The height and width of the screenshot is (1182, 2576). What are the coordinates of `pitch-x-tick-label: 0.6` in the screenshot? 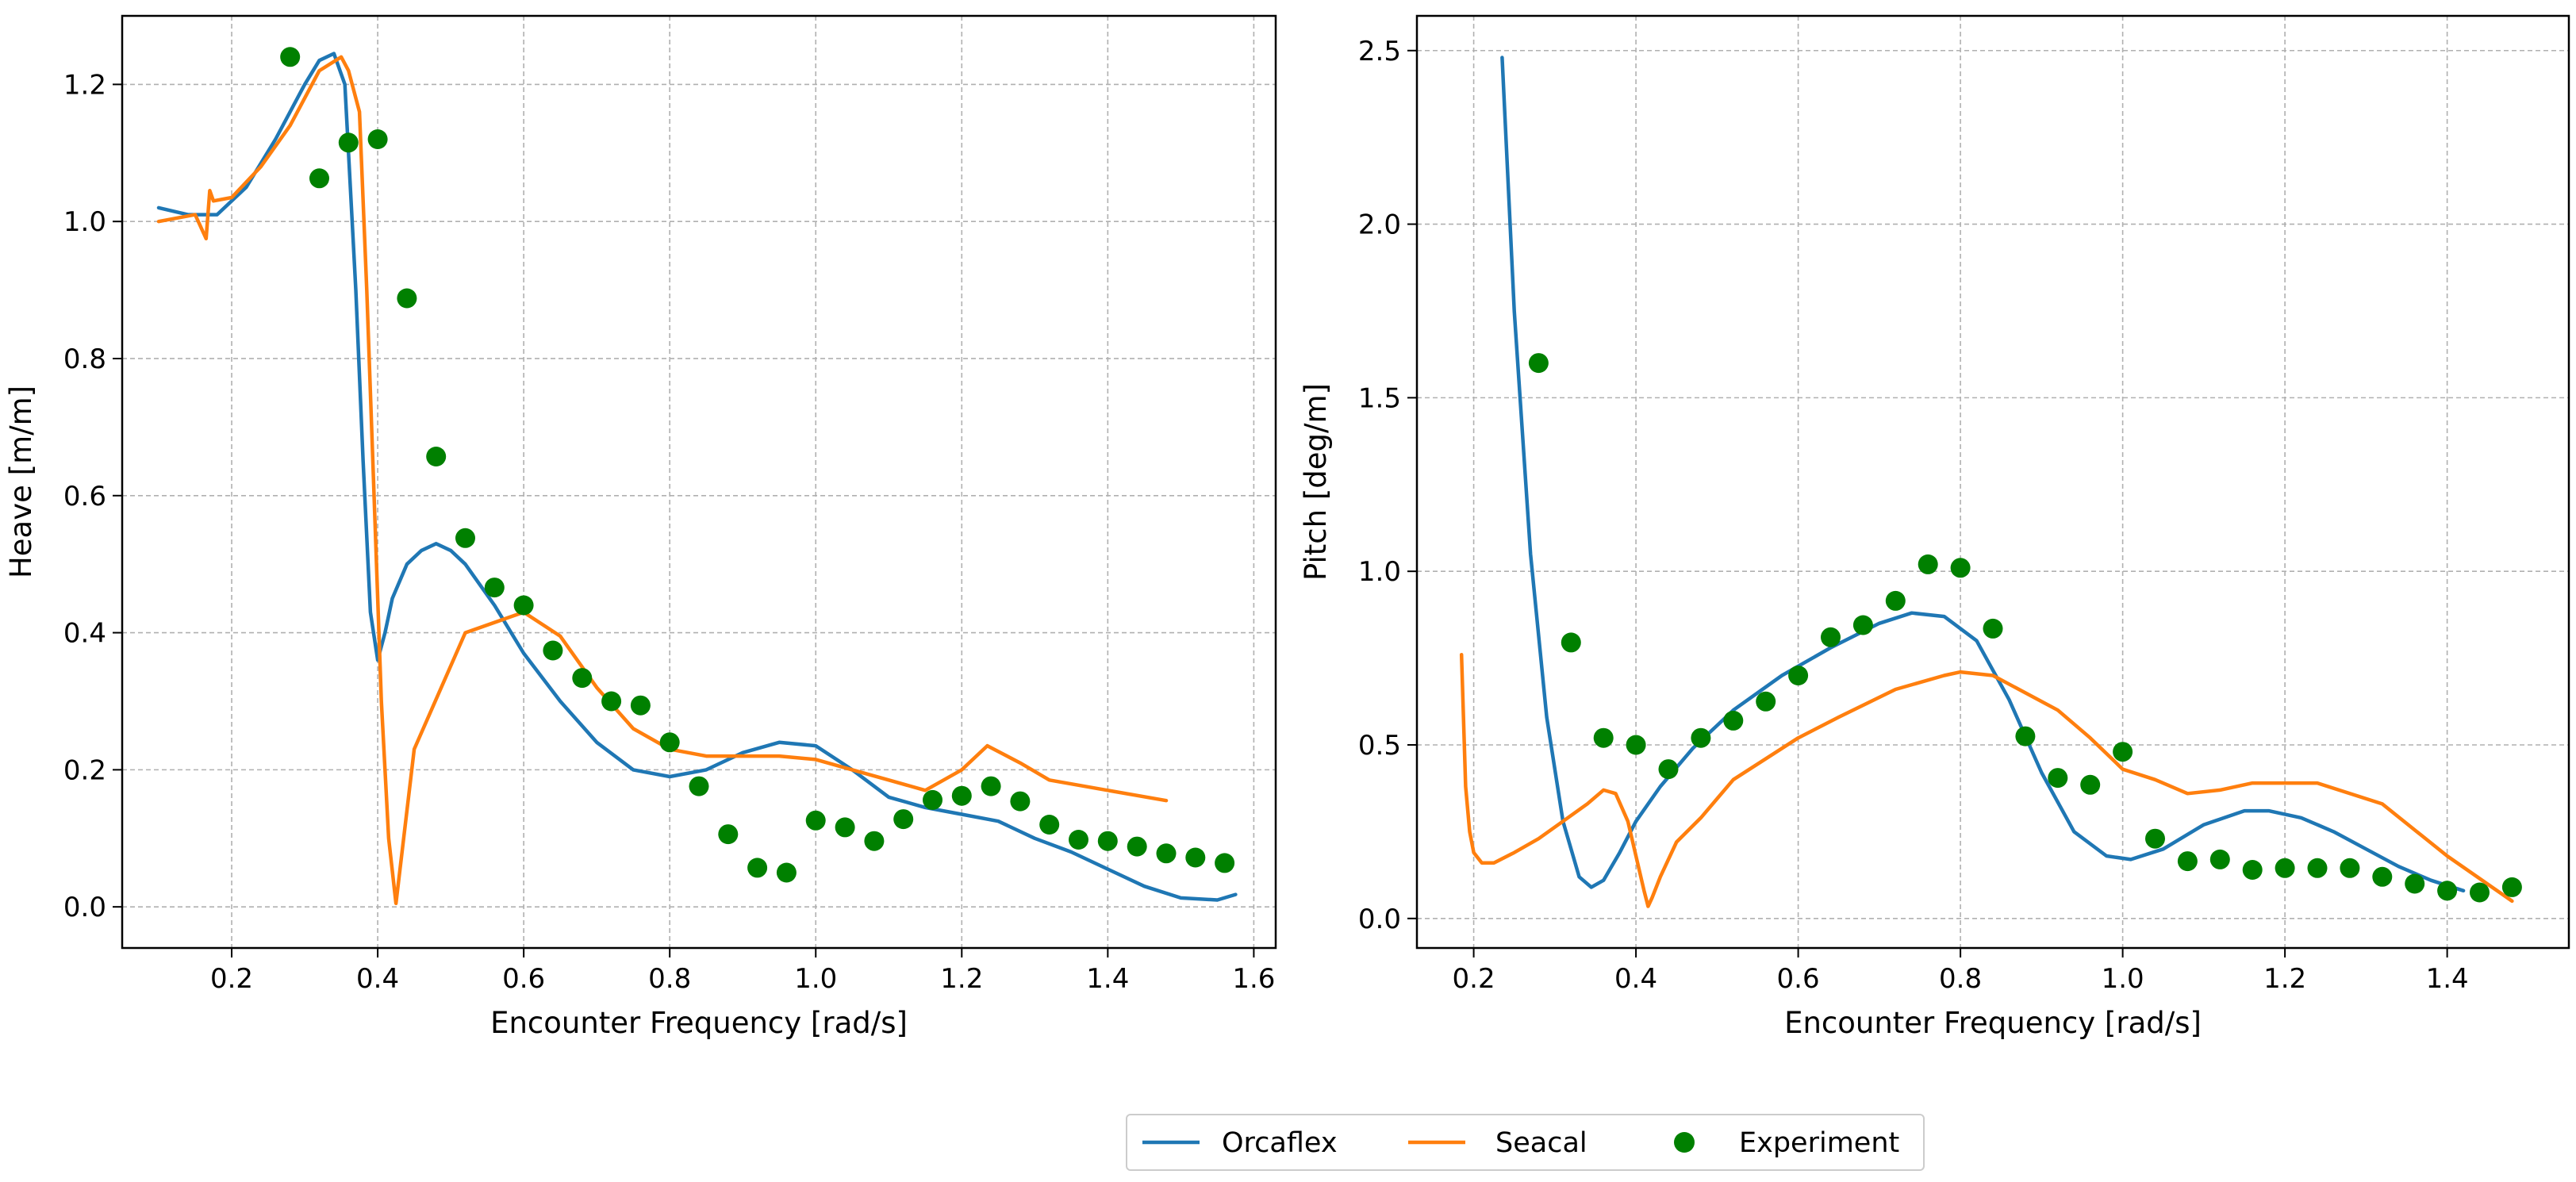 It's located at (1799, 979).